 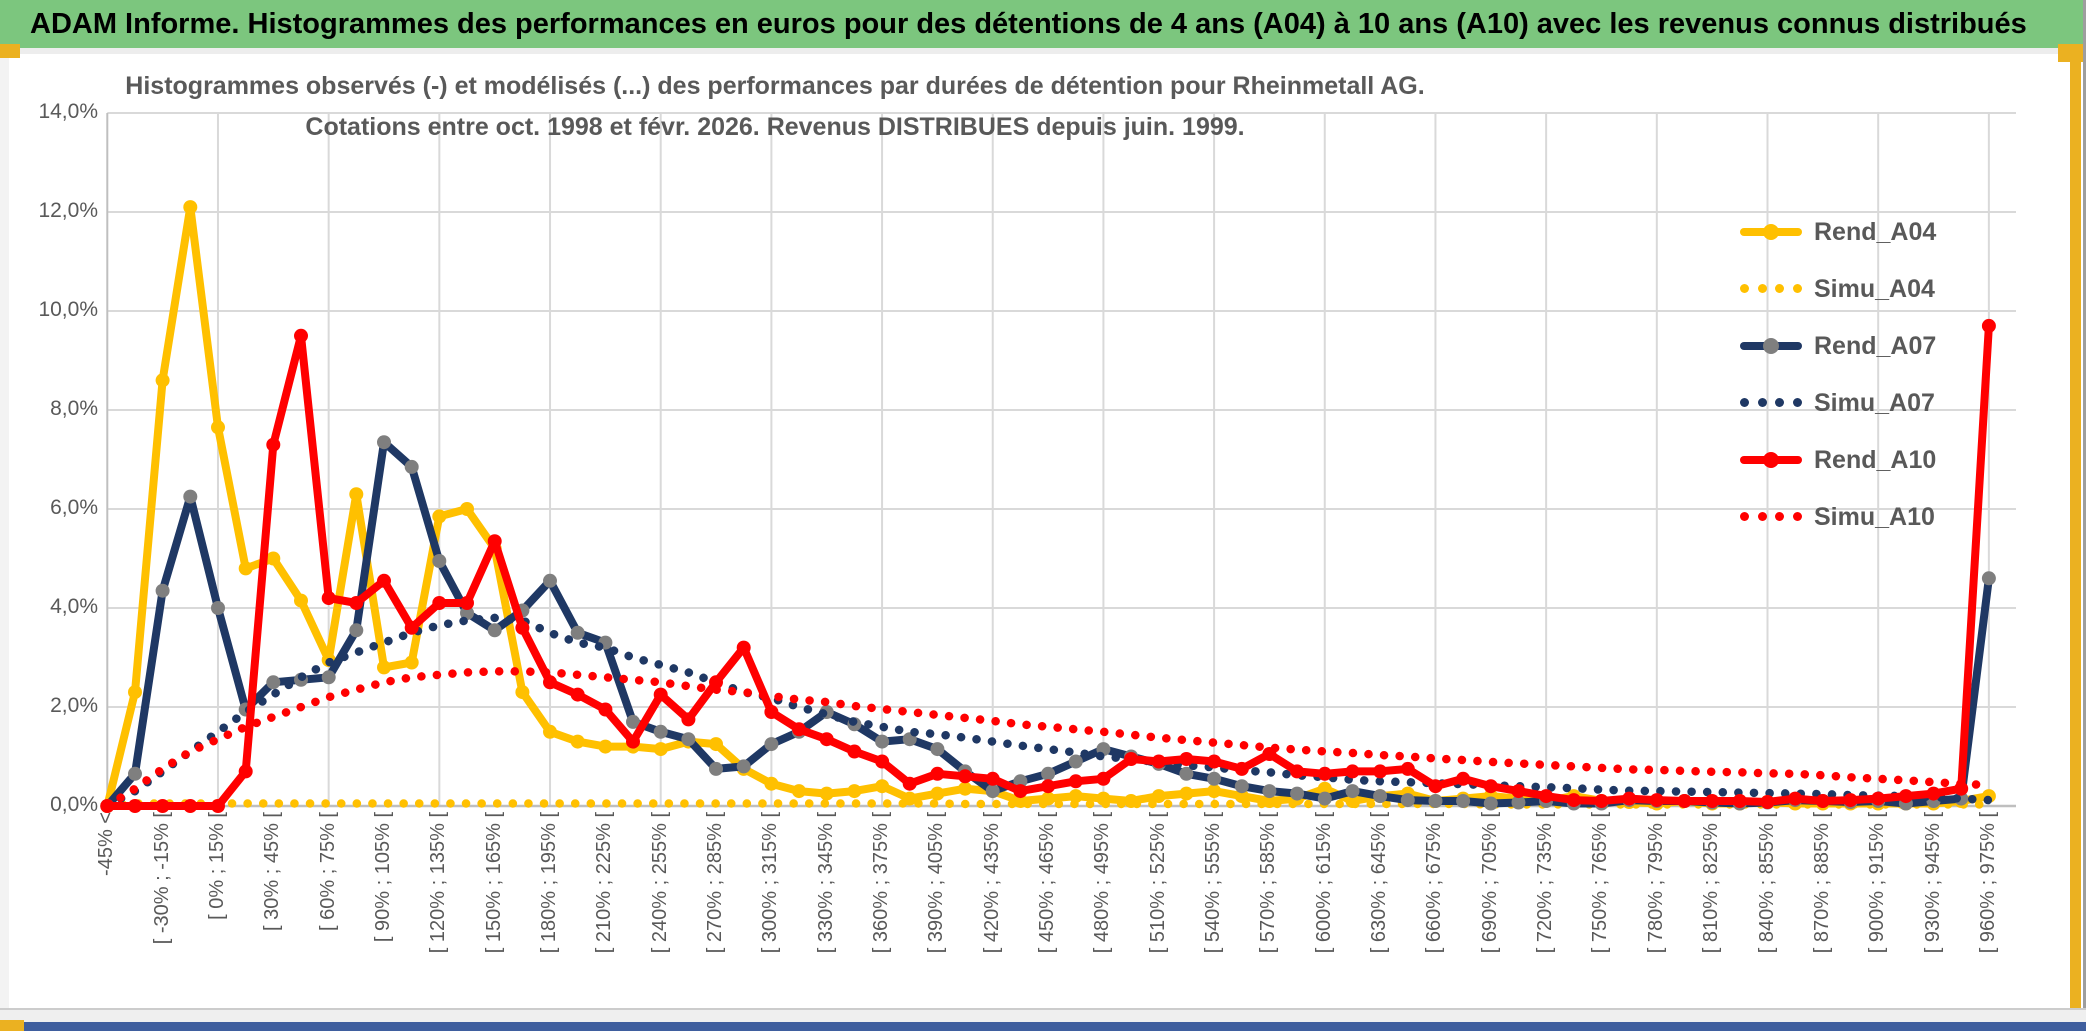 I want to click on x-tick-label: -45% <, so click(x=106, y=844).